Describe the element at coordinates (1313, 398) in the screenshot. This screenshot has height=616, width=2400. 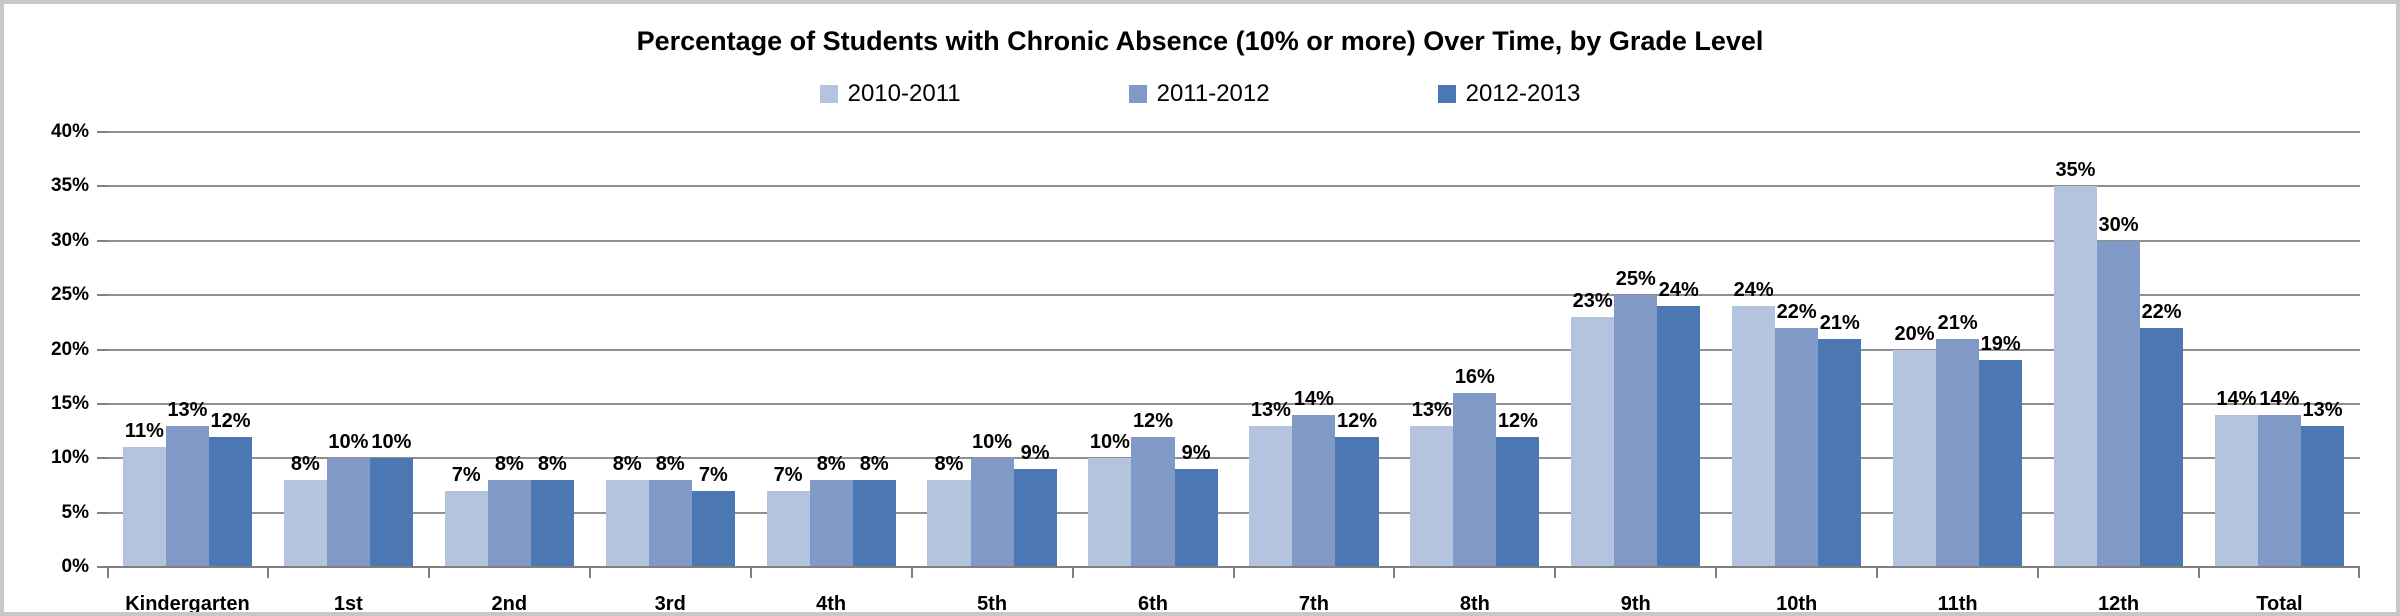
I see `bar-value-label: 14%` at that location.